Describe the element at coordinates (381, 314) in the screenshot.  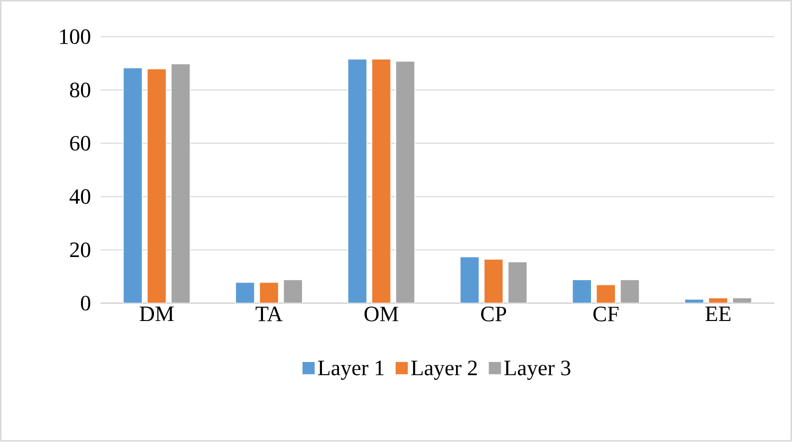
I see `x-tick-label: OM` at that location.